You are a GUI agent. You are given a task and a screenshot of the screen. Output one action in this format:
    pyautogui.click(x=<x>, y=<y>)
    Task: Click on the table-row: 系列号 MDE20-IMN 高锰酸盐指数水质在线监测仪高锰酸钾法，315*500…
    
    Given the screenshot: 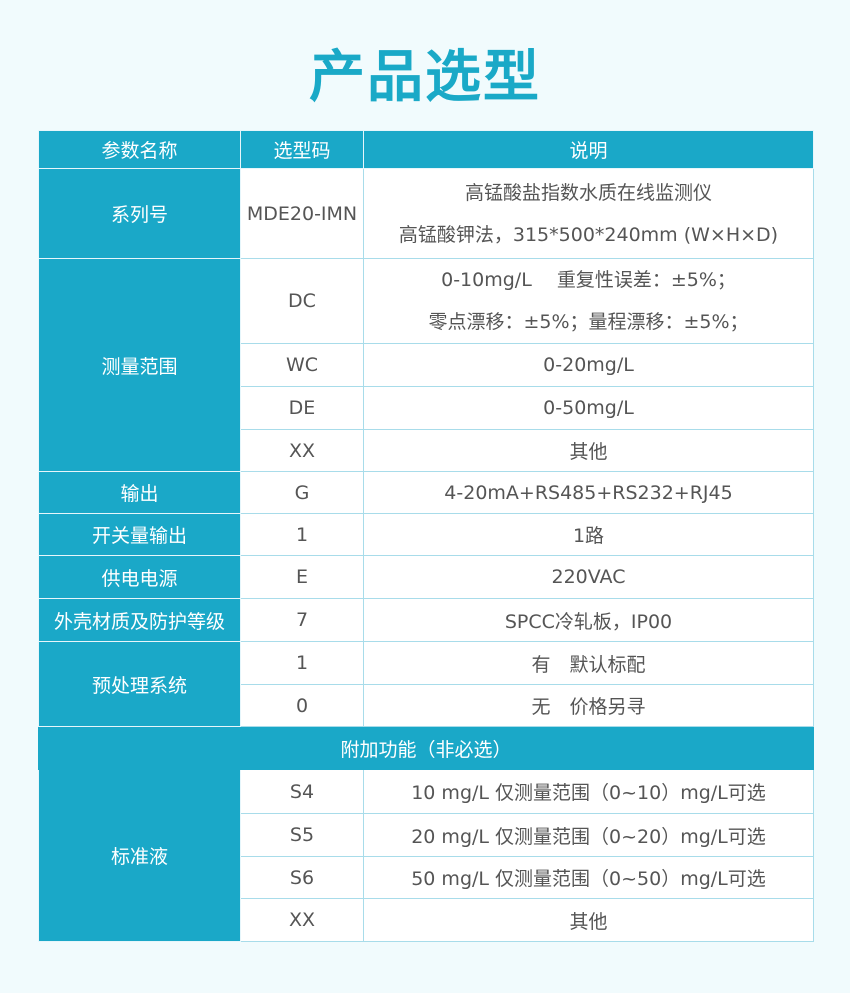 What is the action you would take?
    pyautogui.click(x=426, y=213)
    